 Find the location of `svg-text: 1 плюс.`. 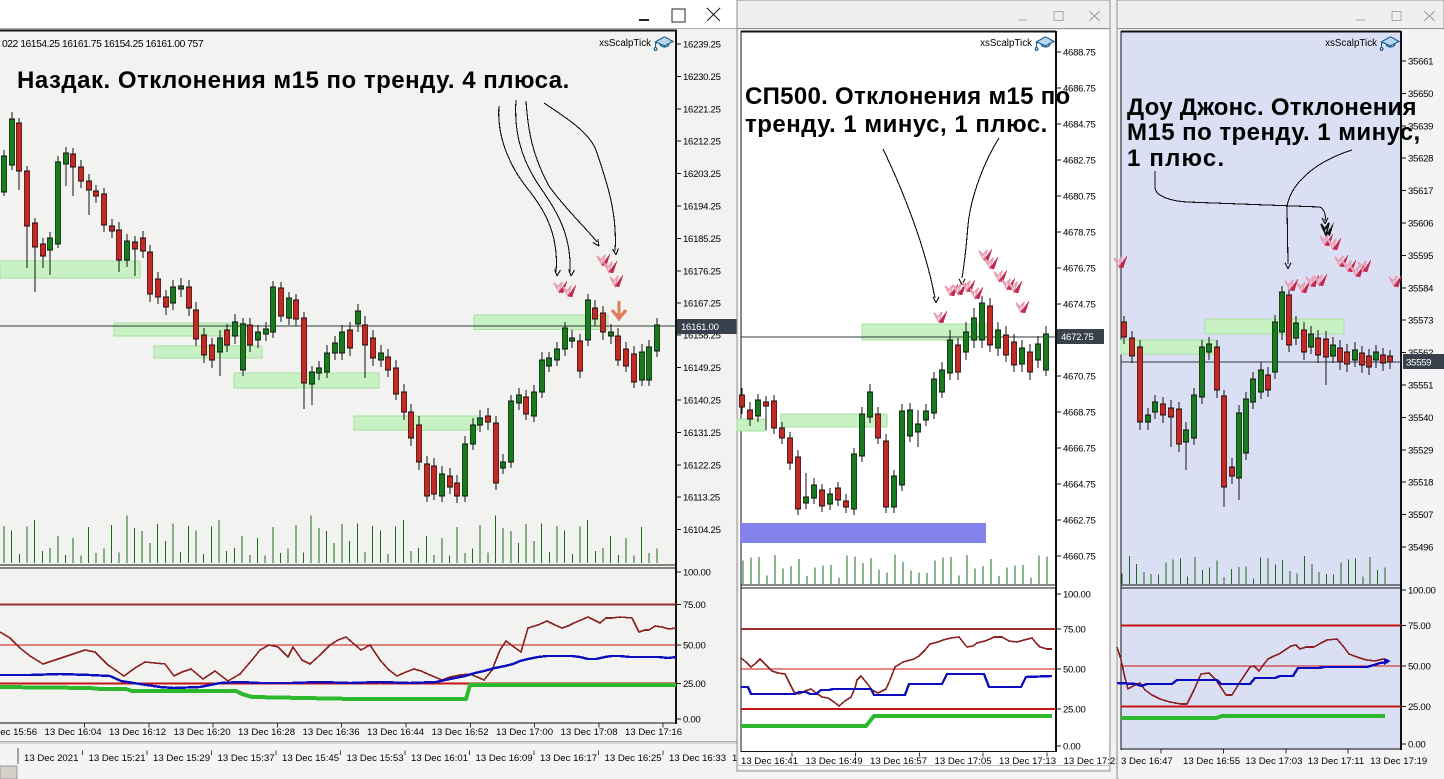

svg-text: 1 плюс. is located at coordinates (1176, 158).